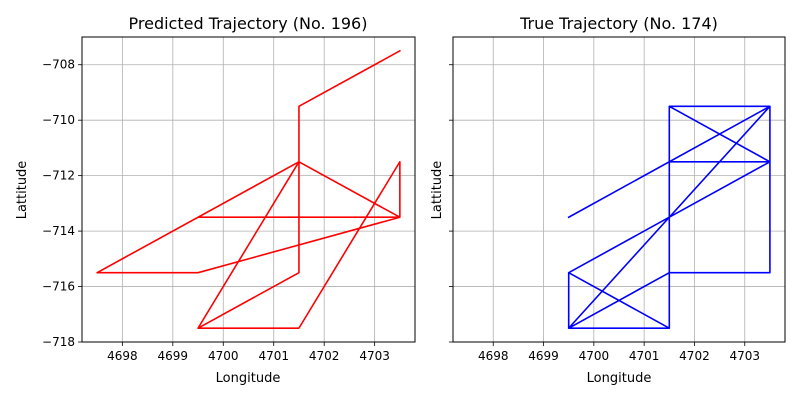  I want to click on y-tick-label: −714, so click(58, 231).